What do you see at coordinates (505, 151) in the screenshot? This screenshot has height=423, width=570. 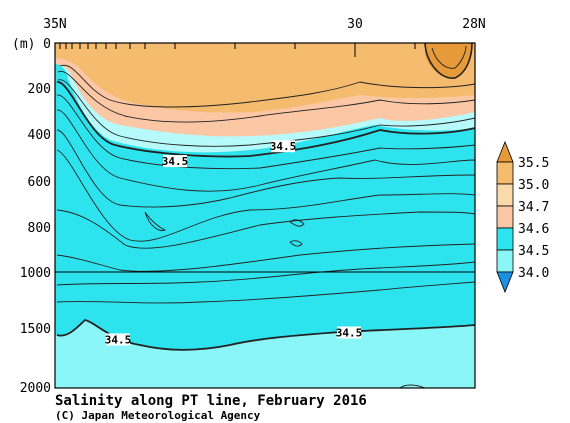 I see `colorbar-top-cap` at bounding box center [505, 151].